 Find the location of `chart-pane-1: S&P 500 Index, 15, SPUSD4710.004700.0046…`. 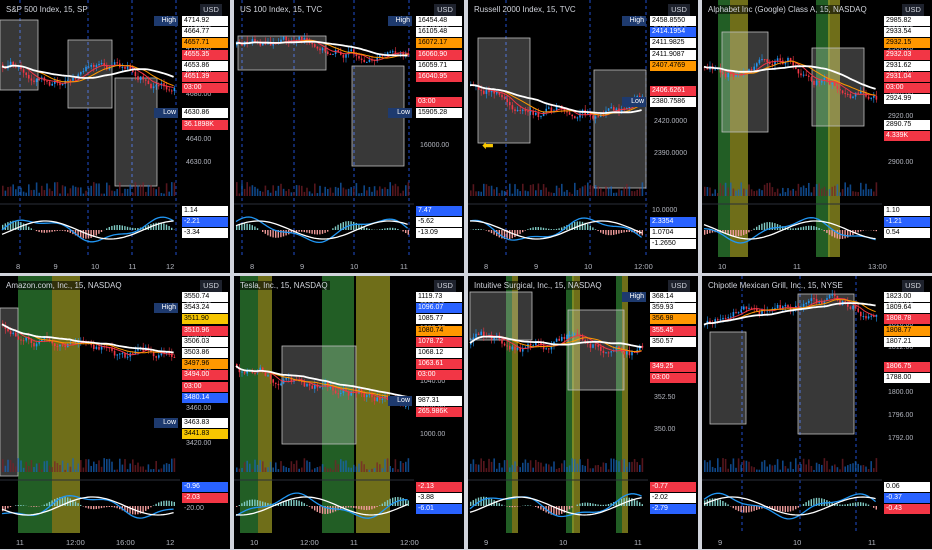

chart-pane-1: S&P 500 Index, 15, SPUSD4710.004700.0046… is located at coordinates (115, 136).